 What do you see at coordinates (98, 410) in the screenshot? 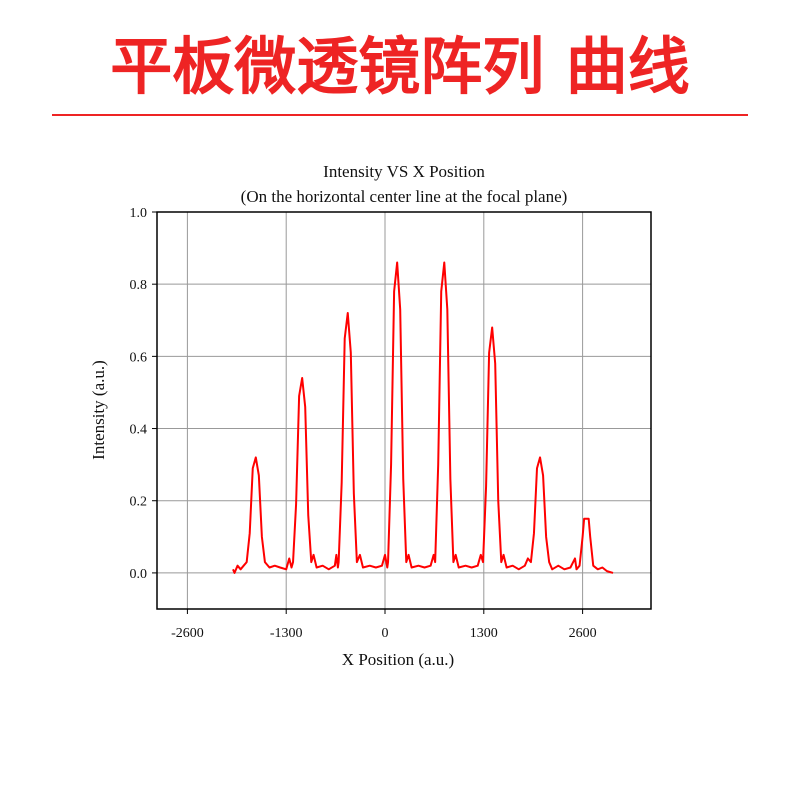
I see `y-axis-label: Intensity (a.u.)` at bounding box center [98, 410].